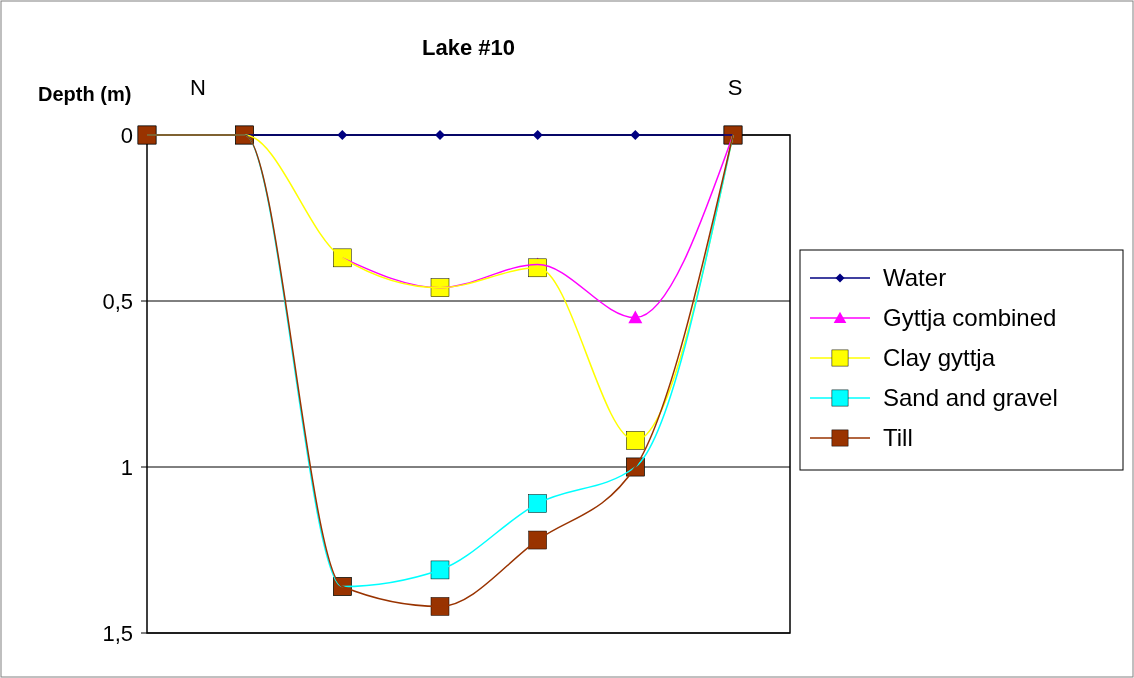 Image resolution: width=1134 pixels, height=678 pixels. What do you see at coordinates (915, 278) in the screenshot?
I see `legend-label: Water` at bounding box center [915, 278].